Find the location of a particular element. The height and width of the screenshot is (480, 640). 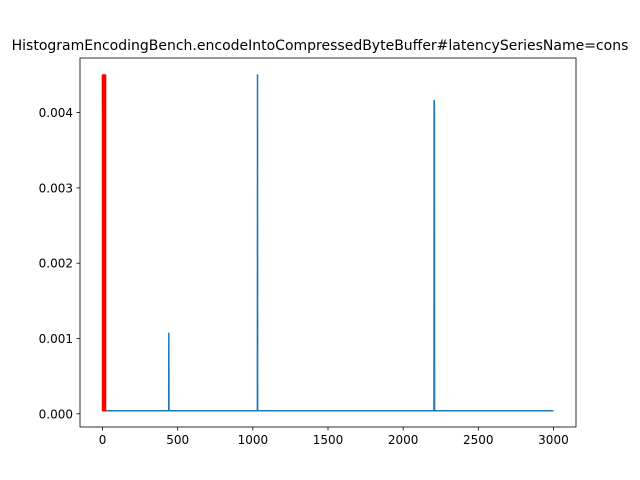

y-tick-label: 0.003 is located at coordinates (56, 188).